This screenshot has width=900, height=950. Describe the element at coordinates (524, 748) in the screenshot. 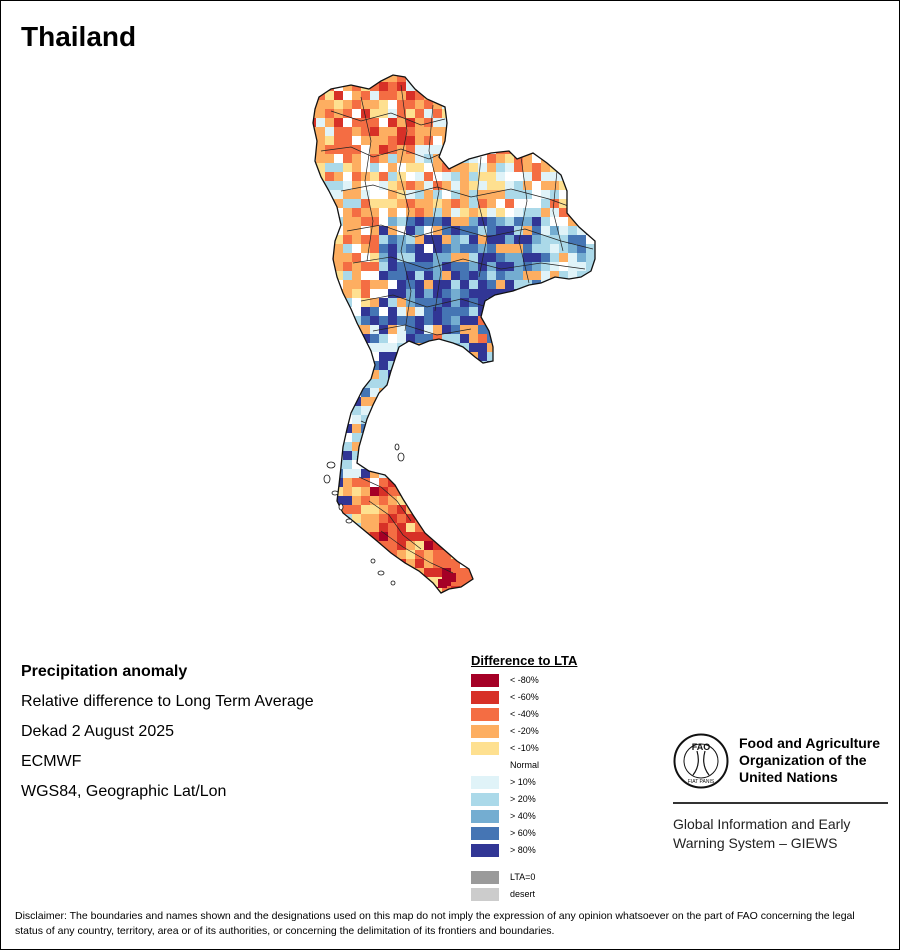

I see `legend-label: < -10%` at that location.